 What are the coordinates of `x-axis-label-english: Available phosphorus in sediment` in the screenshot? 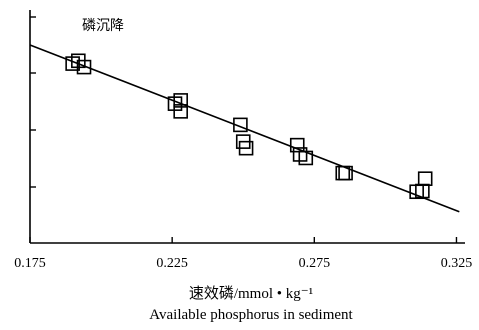 It's located at (251, 315).